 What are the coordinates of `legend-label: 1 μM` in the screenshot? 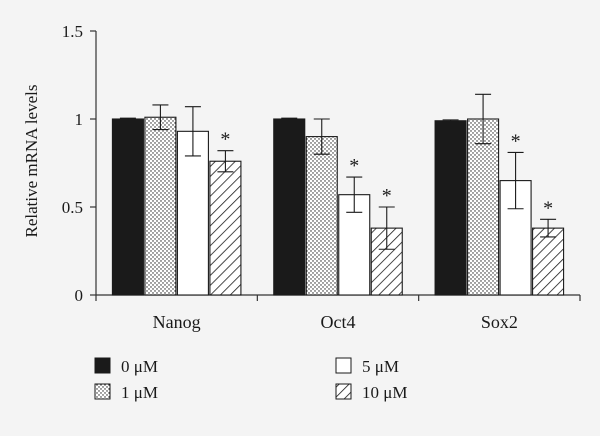 It's located at (139, 392).